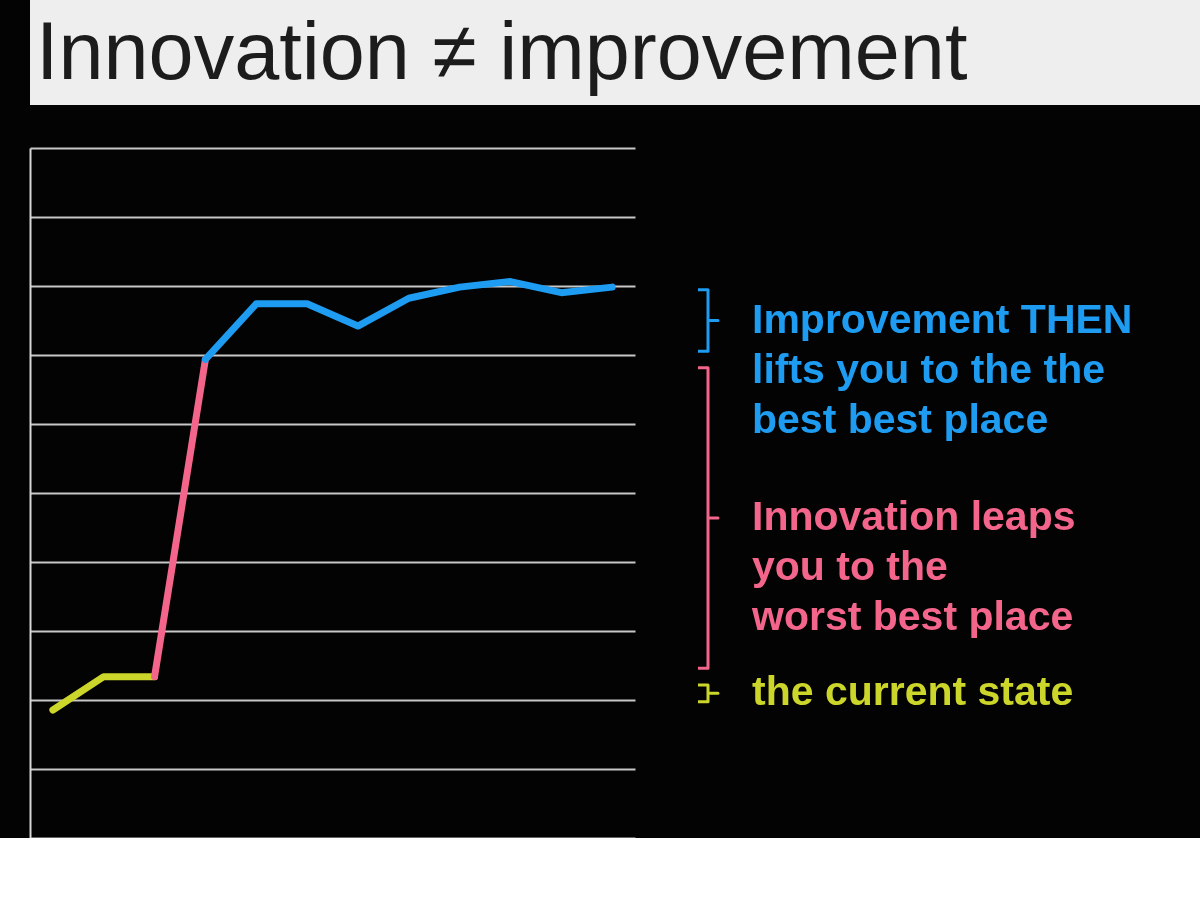  Describe the element at coordinates (913, 566) in the screenshot. I see `text: Innovation leaps you to the worst best place` at that location.